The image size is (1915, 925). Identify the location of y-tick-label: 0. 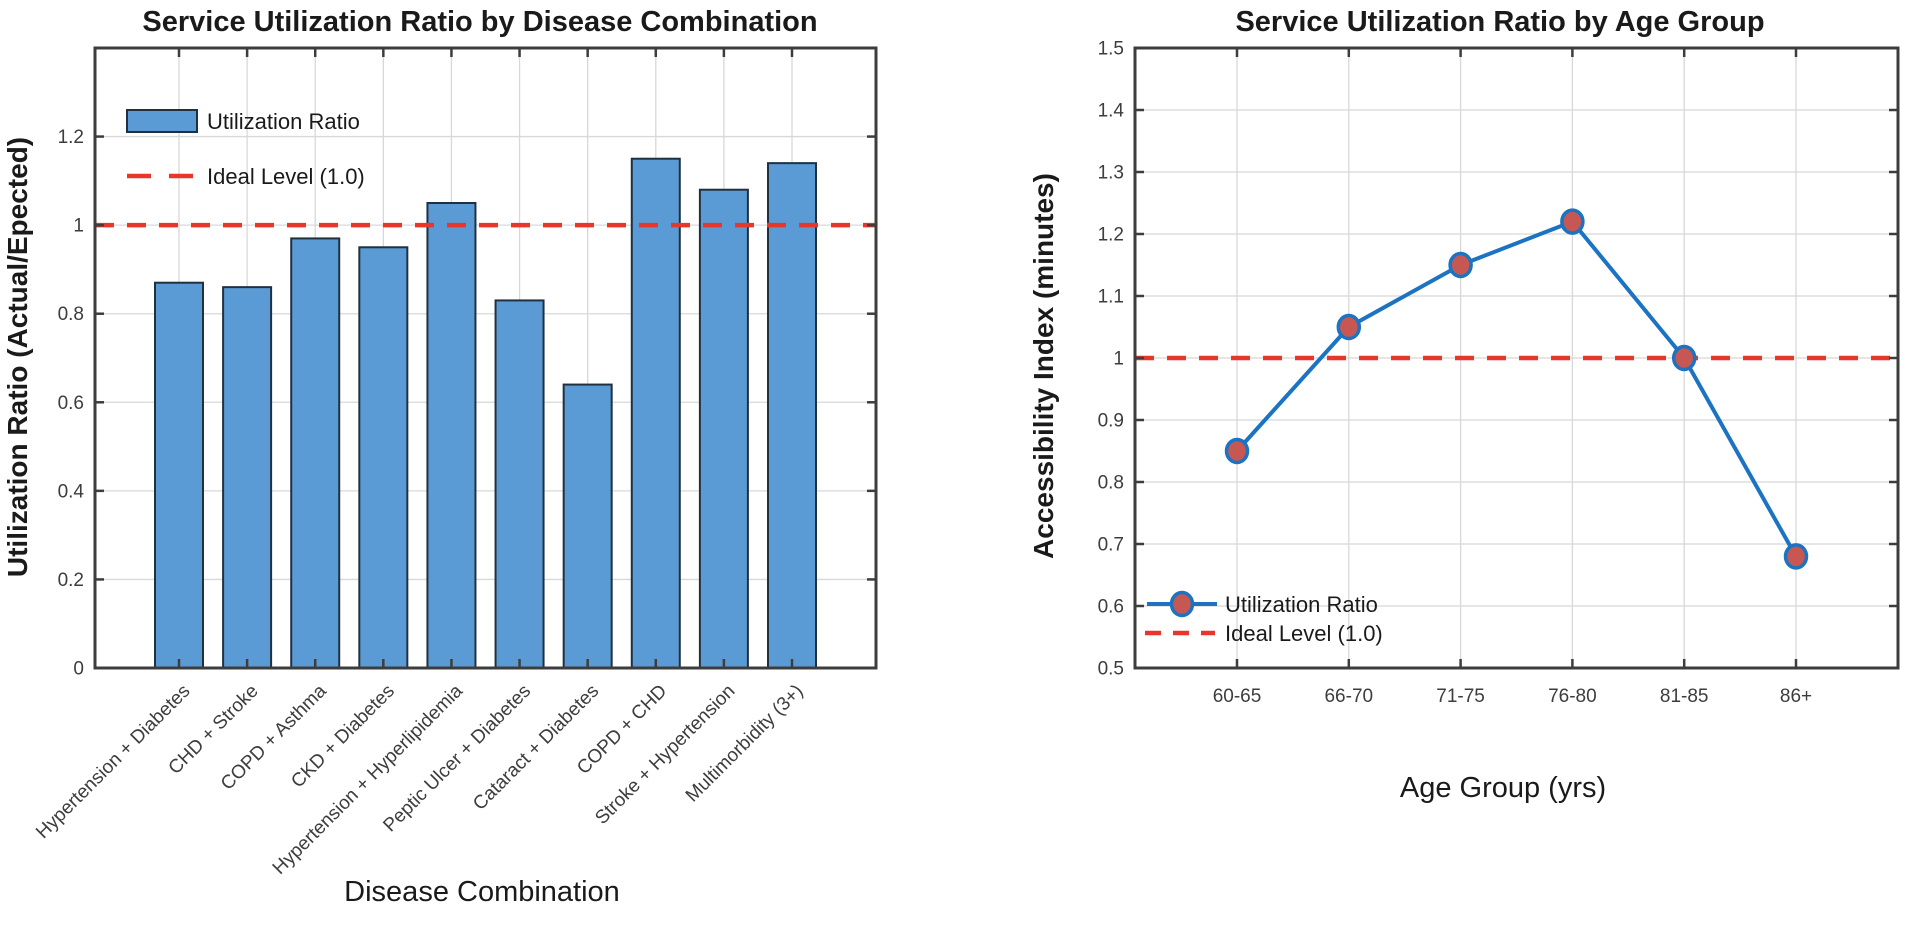
(78, 669).